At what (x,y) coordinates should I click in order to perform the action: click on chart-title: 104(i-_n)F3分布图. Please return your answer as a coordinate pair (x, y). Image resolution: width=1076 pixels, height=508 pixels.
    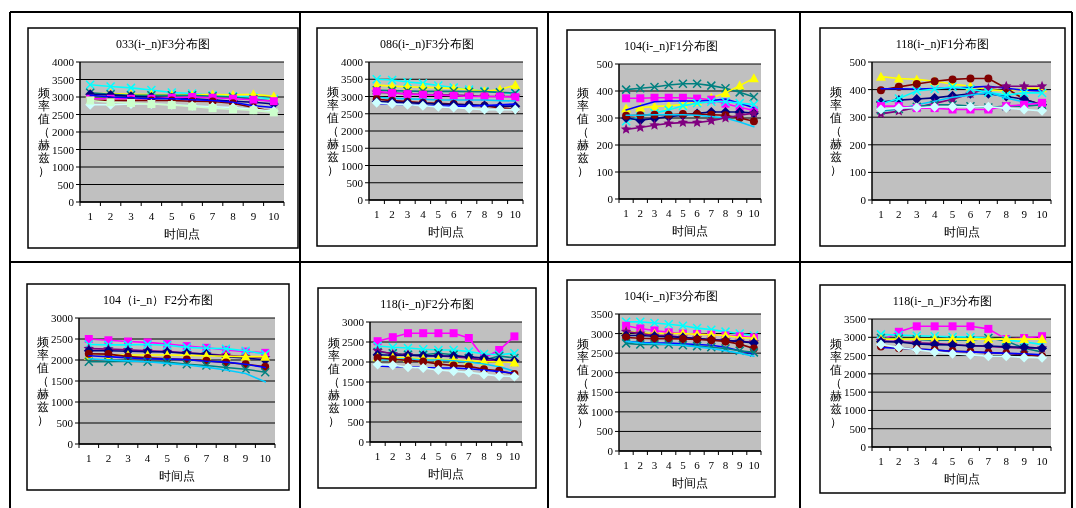
    Looking at the image, I should click on (671, 296).